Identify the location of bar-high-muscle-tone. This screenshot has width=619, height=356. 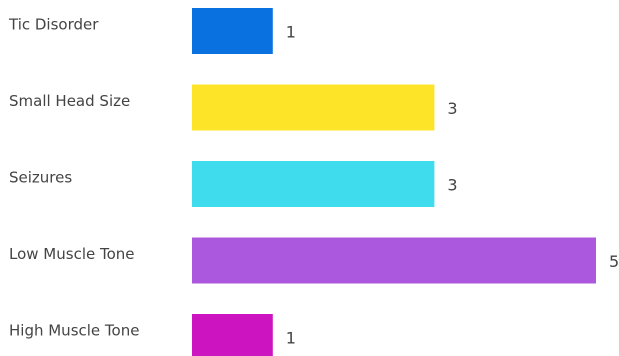
(232, 335).